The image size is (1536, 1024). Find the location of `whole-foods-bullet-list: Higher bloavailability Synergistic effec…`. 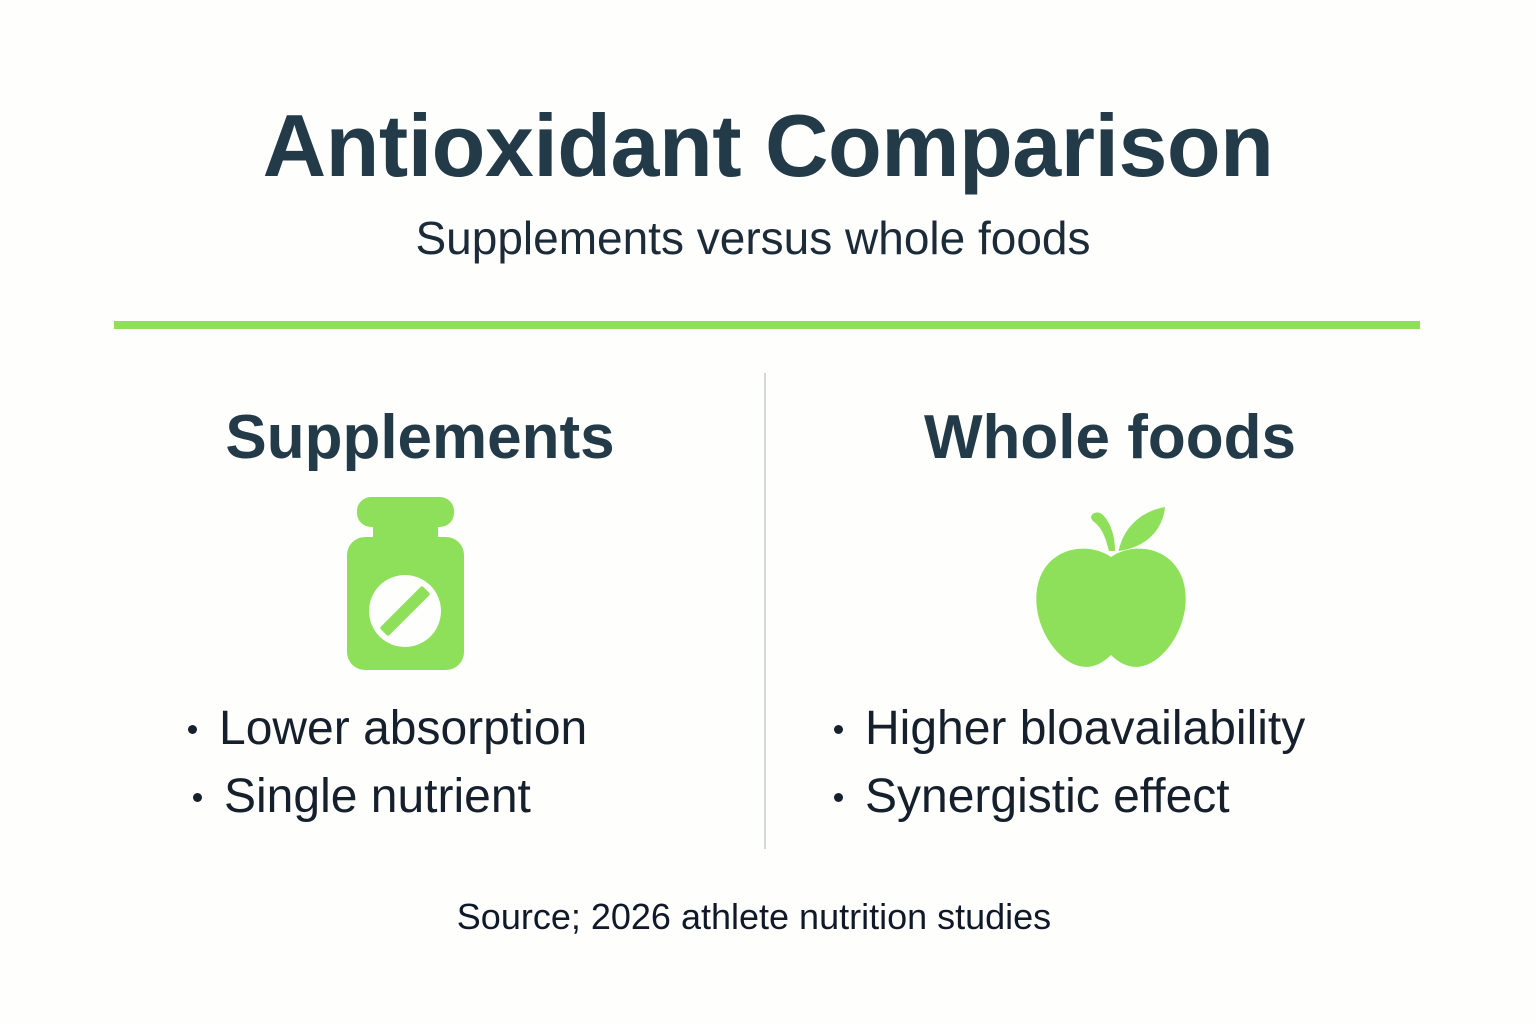

whole-foods-bullet-list: Higher bloavailability Synergistic effec… is located at coordinates (1069, 763).